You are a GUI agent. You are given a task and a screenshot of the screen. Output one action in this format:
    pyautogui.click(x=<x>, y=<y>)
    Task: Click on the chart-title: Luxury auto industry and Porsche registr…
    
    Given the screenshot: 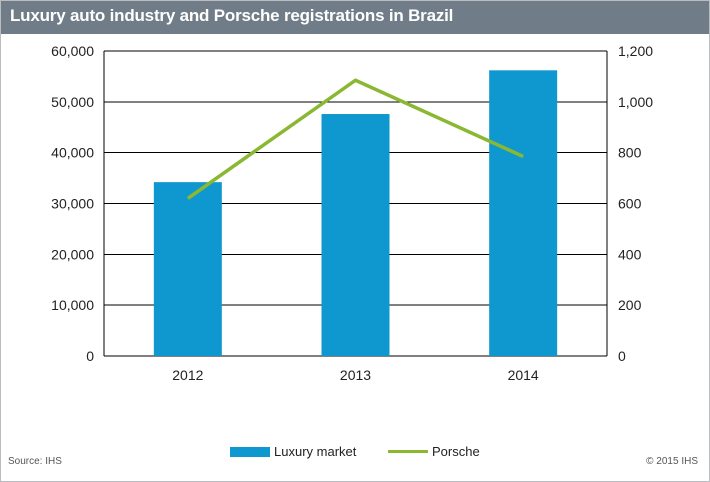 What is the action you would take?
    pyautogui.click(x=232, y=15)
    